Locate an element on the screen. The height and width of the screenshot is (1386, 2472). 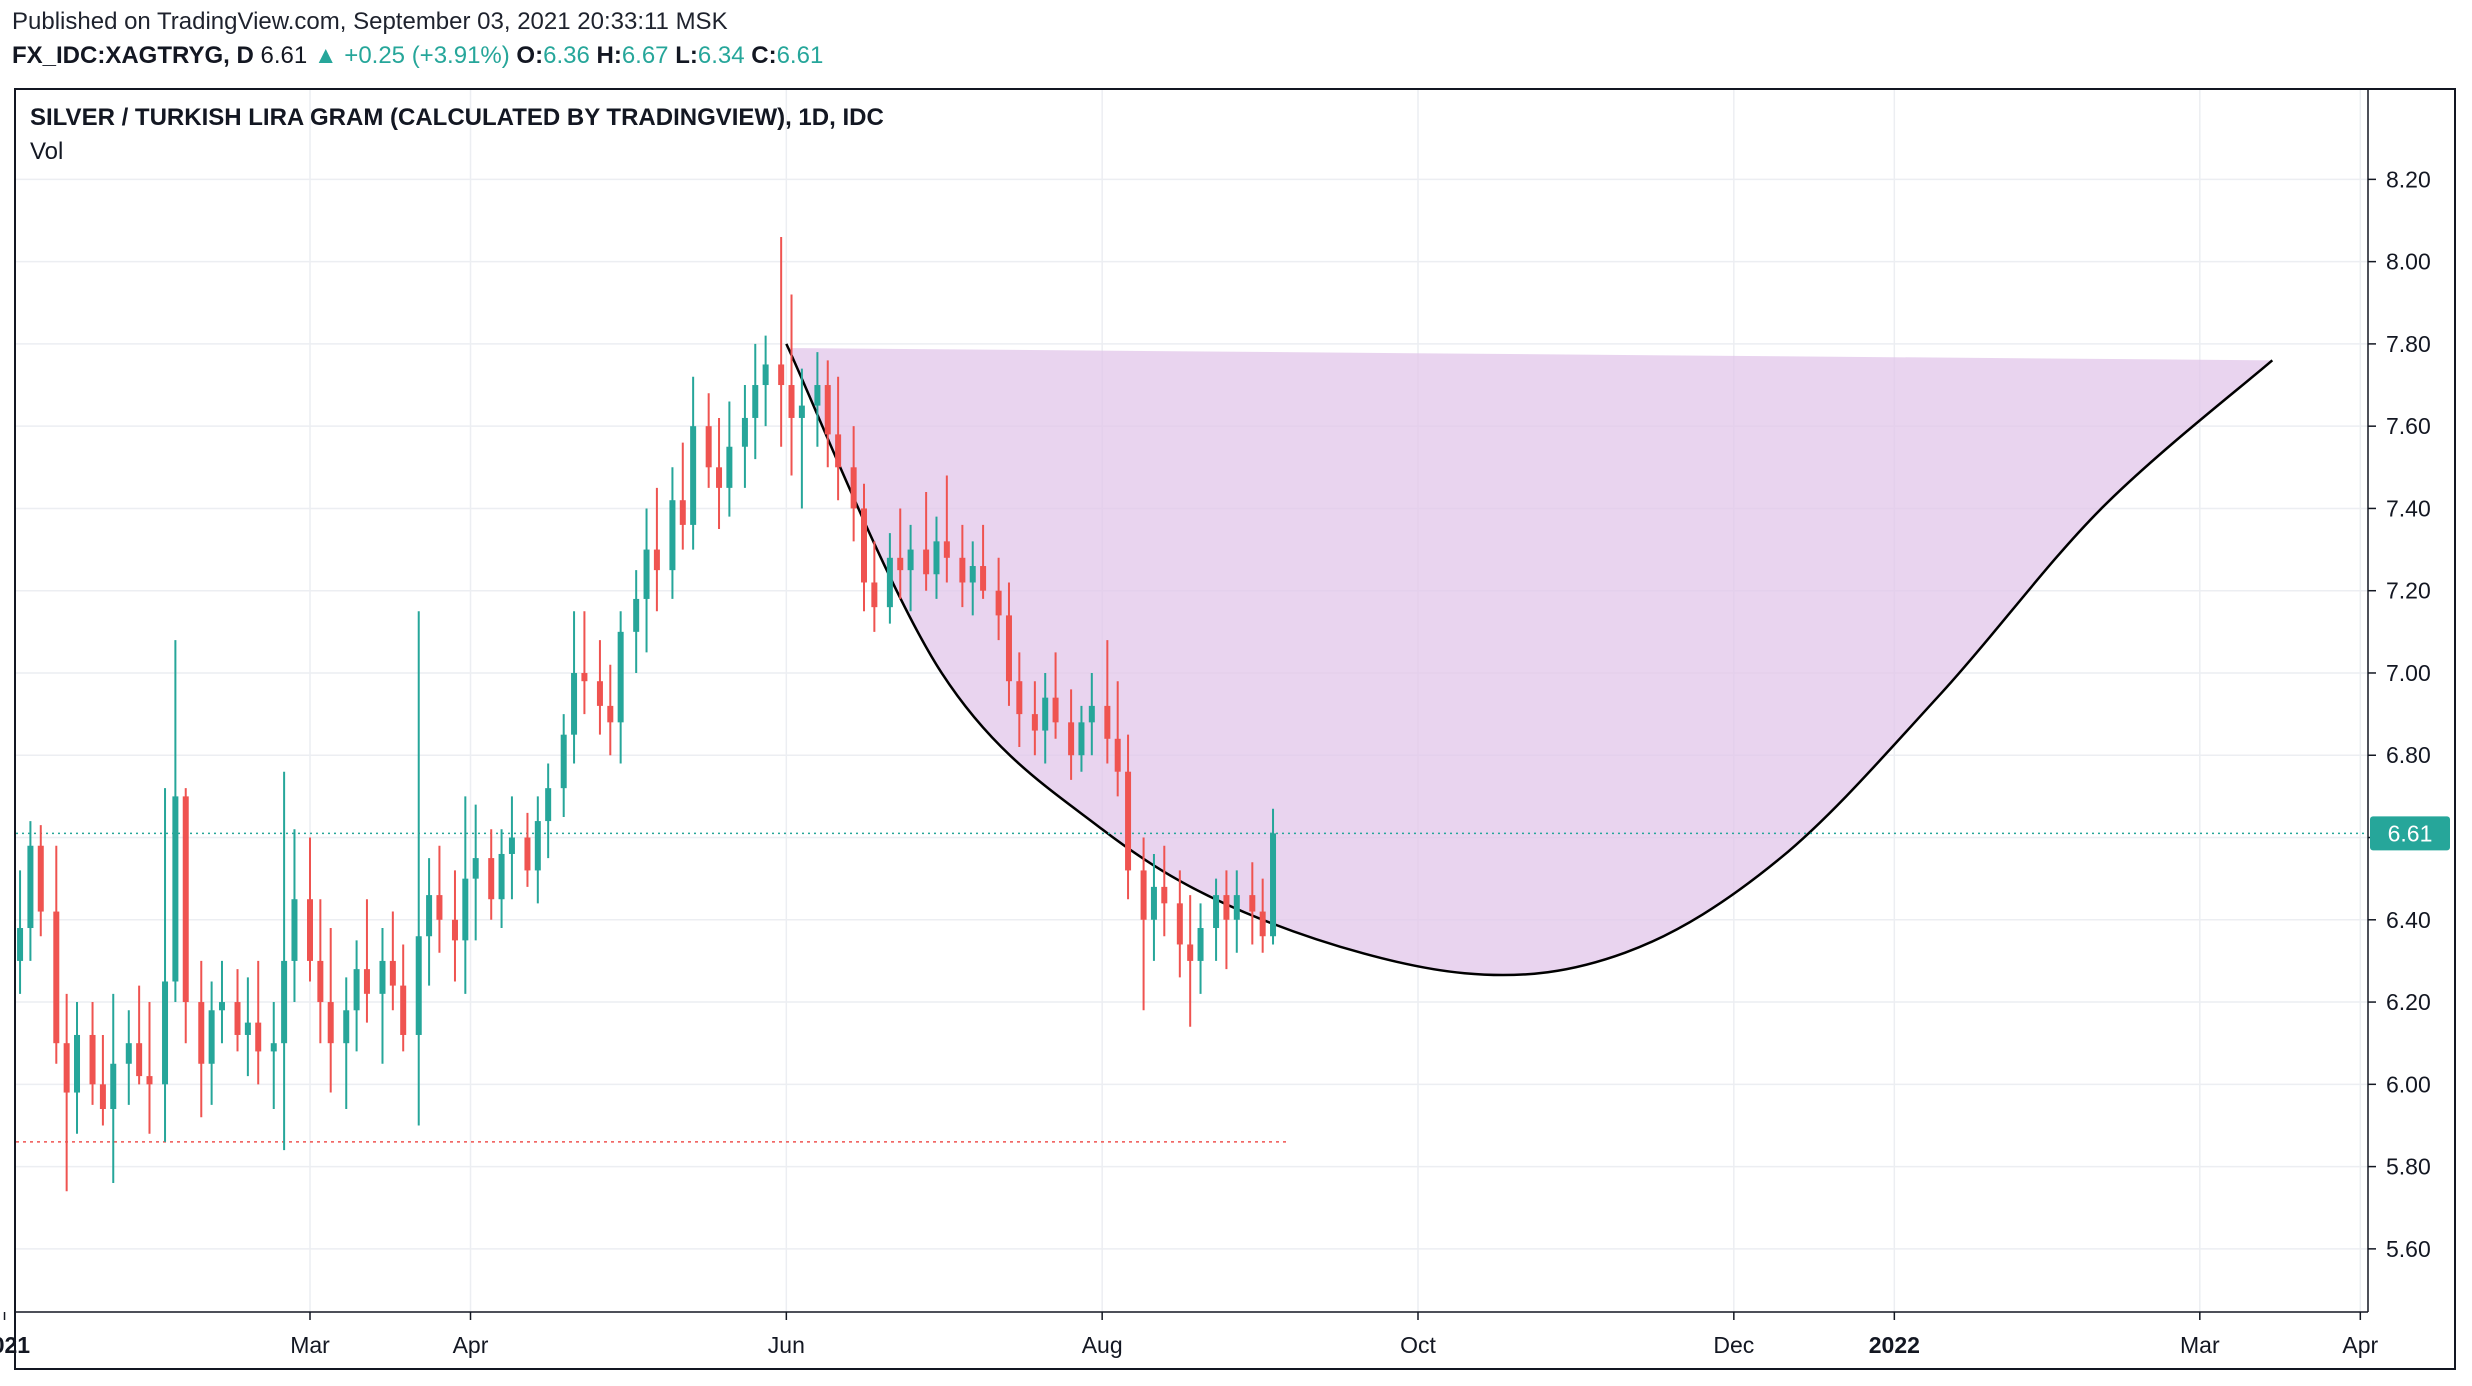
x-tick-label: Oct is located at coordinates (1418, 1345).